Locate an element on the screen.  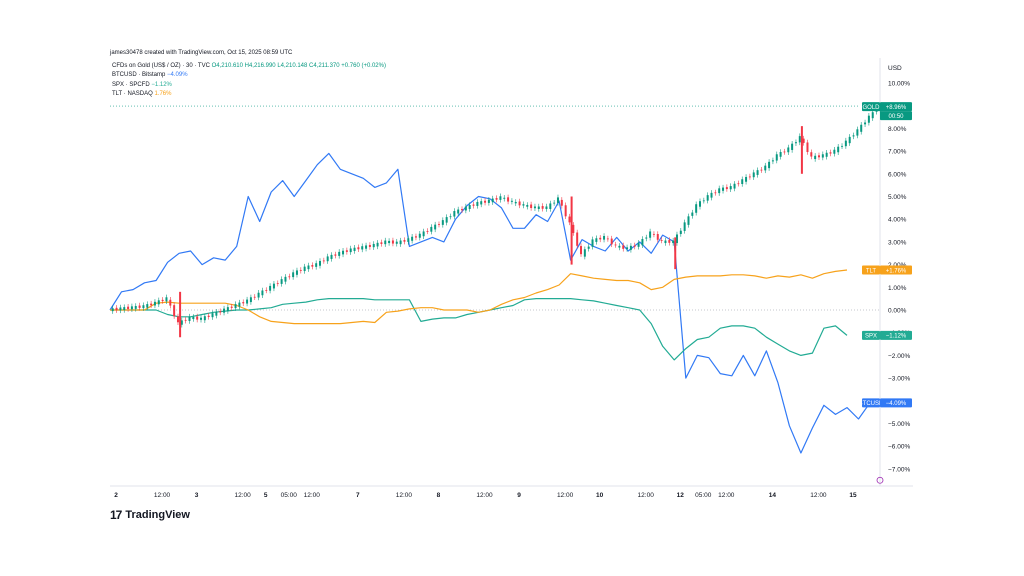
price-badge-btcusd: BTCUSD −4.09% is located at coordinates (885, 403).